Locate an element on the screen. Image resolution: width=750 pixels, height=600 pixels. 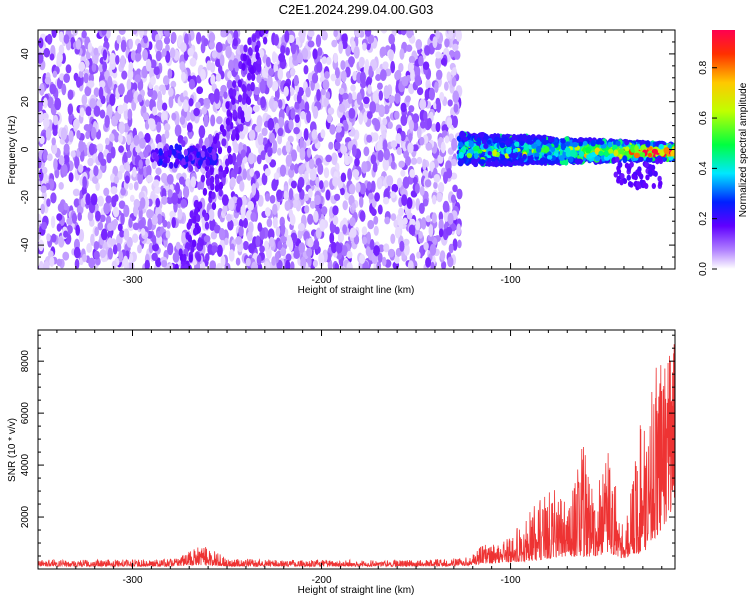
snr-xtick-label: -200 is located at coordinates (322, 580).